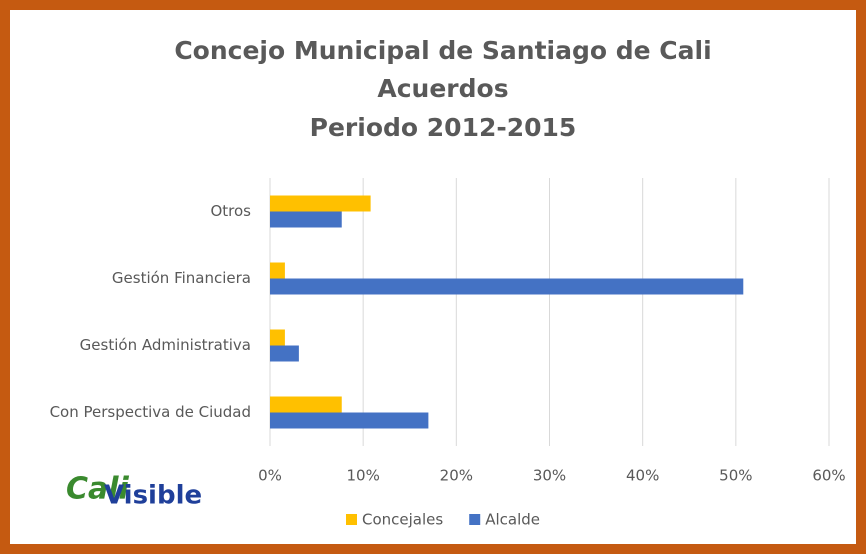 This screenshot has width=866, height=558. I want to click on y-tick-label: Otros, so click(230, 211).